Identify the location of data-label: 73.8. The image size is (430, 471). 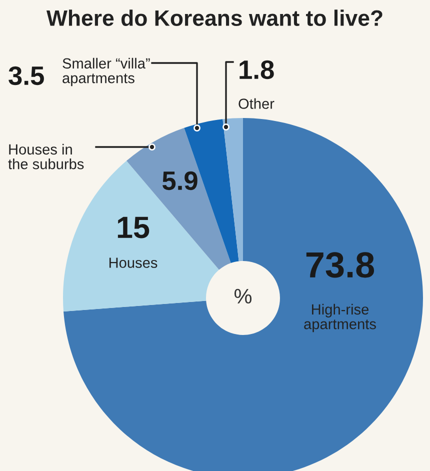
(340, 265).